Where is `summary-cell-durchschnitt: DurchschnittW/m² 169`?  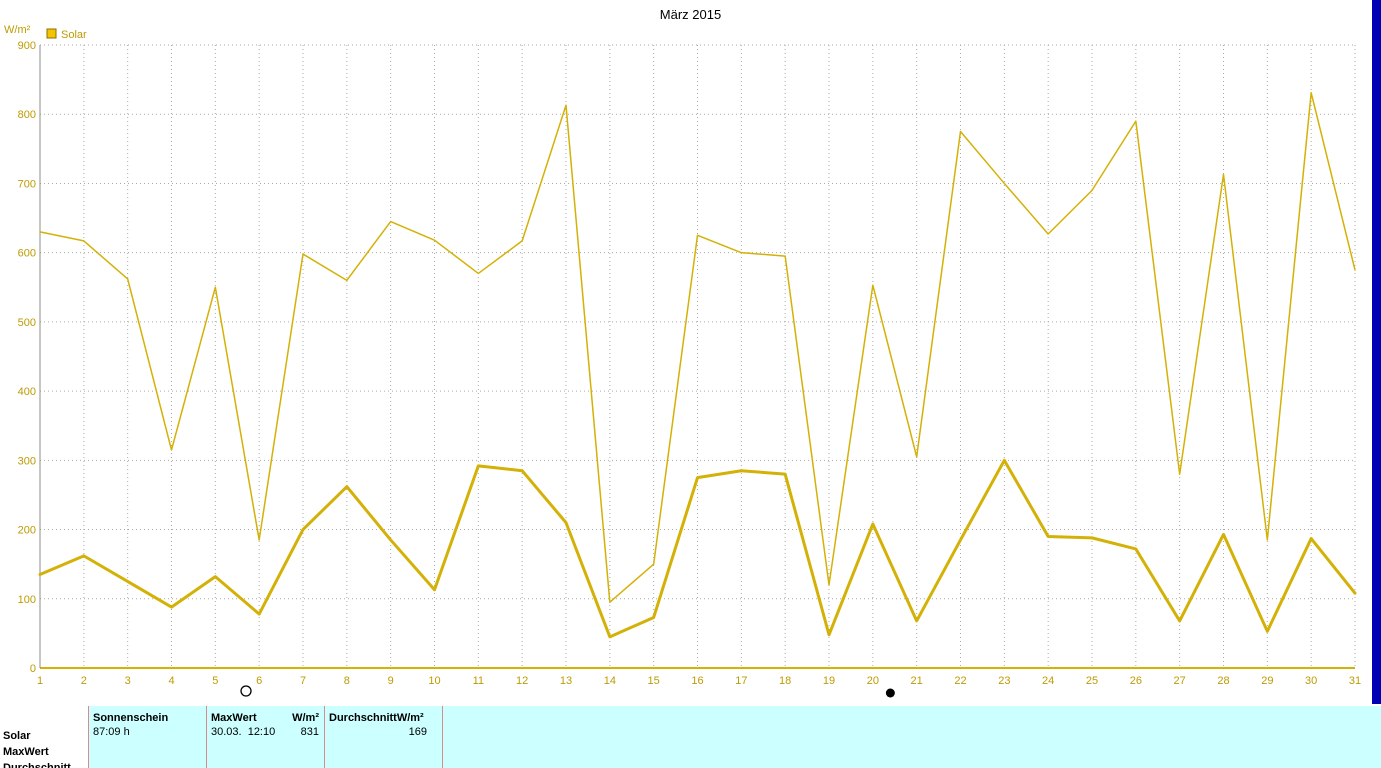 summary-cell-durchschnitt: DurchschnittW/m² 169 is located at coordinates (384, 737).